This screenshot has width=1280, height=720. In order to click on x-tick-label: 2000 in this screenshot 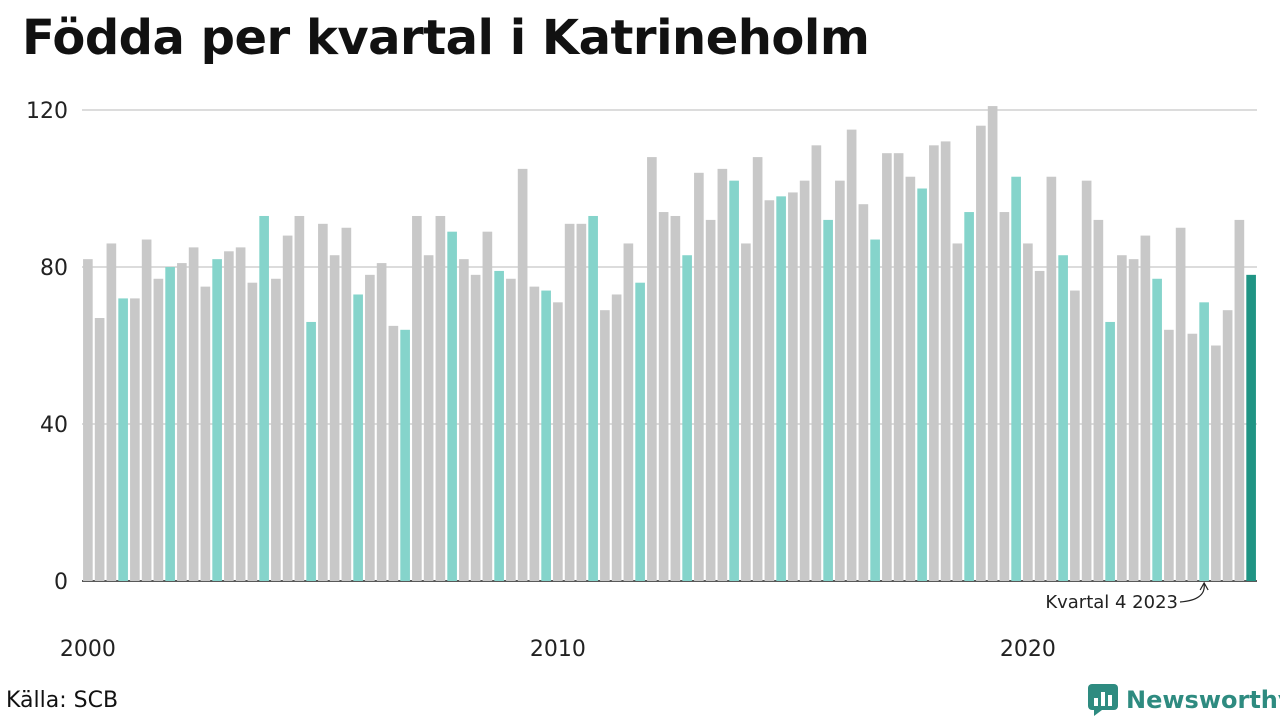, I will do `click(88, 649)`.